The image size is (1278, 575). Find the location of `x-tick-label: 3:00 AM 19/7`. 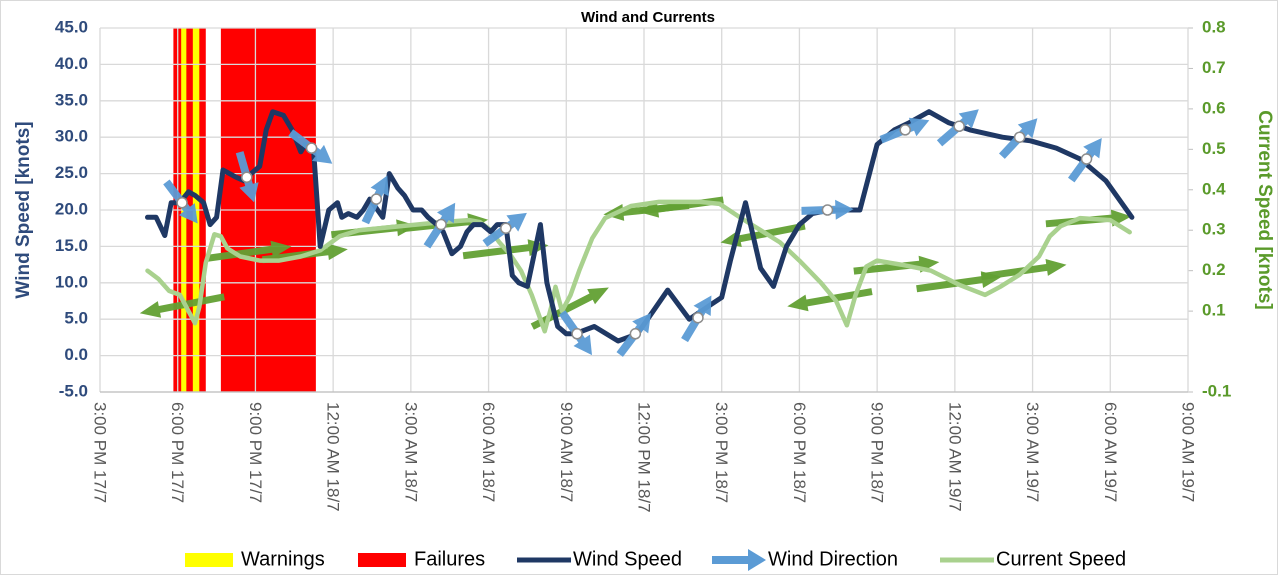

x-tick-label: 3:00 AM 19/7 is located at coordinates (1032, 452).